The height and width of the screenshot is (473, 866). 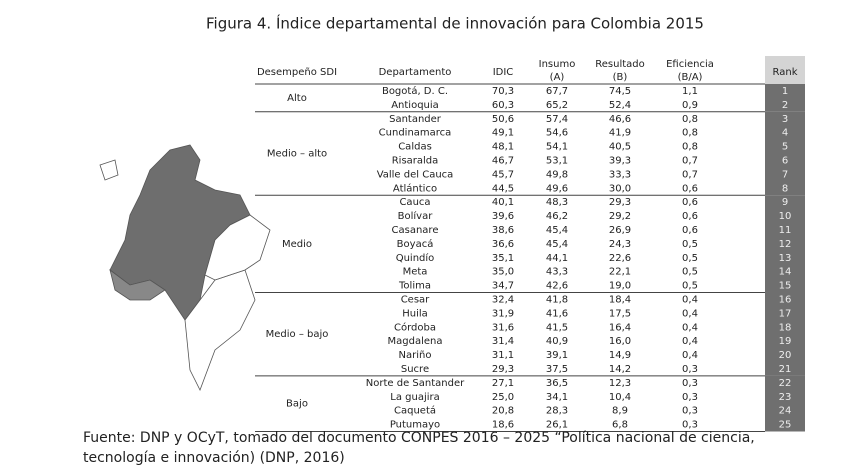 I want to click on cell: Meta, so click(x=415, y=272).